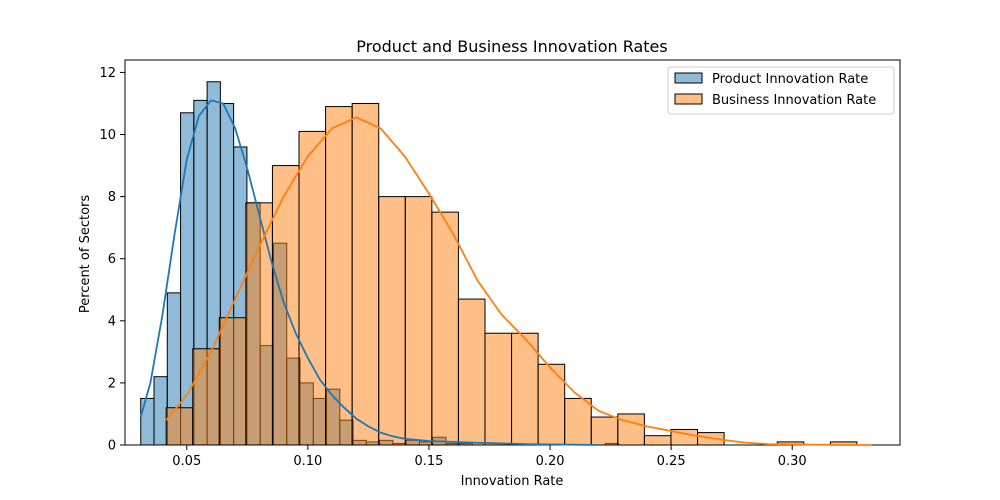 Image resolution: width=1000 pixels, height=500 pixels. I want to click on y-tick-label: 8, so click(112, 197).